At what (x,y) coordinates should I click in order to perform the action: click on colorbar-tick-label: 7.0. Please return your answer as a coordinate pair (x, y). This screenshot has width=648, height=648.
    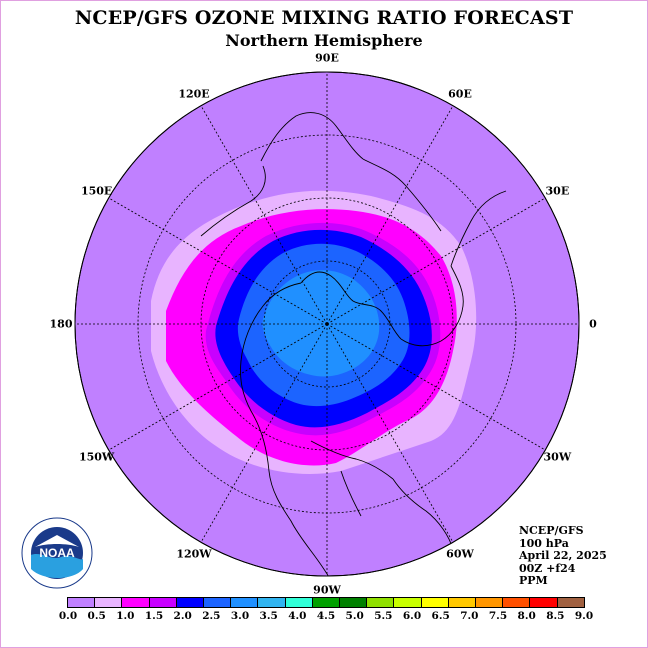
    Looking at the image, I should click on (469, 616).